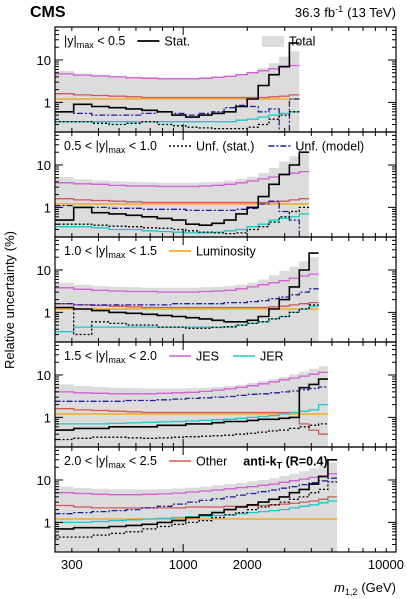 This screenshot has height=599, width=407. I want to click on rapidity-label-pre: |y|, so click(70, 41).